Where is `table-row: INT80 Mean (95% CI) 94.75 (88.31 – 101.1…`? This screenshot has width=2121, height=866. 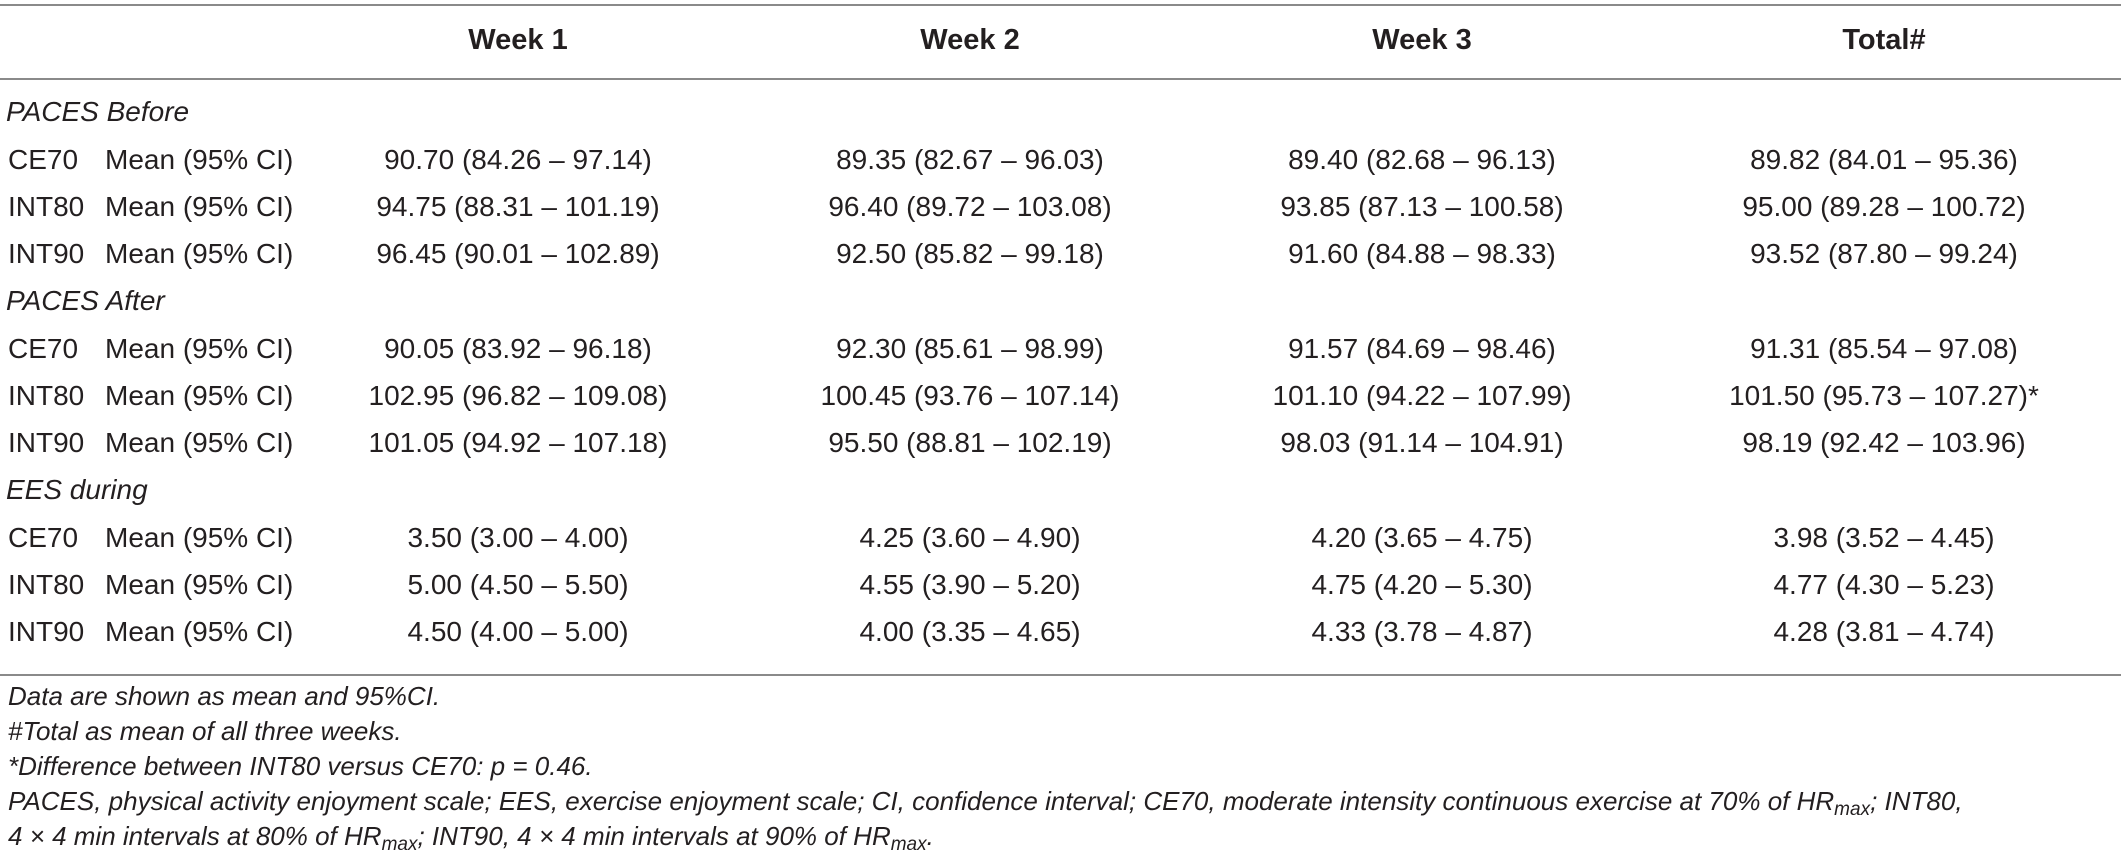
table-row: INT80 Mean (95% CI) 94.75 (88.31 – 101.1… is located at coordinates (1060, 206).